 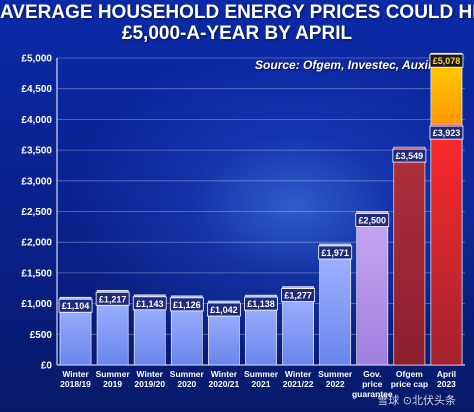 I want to click on data-label: £1,217, so click(x=113, y=299).